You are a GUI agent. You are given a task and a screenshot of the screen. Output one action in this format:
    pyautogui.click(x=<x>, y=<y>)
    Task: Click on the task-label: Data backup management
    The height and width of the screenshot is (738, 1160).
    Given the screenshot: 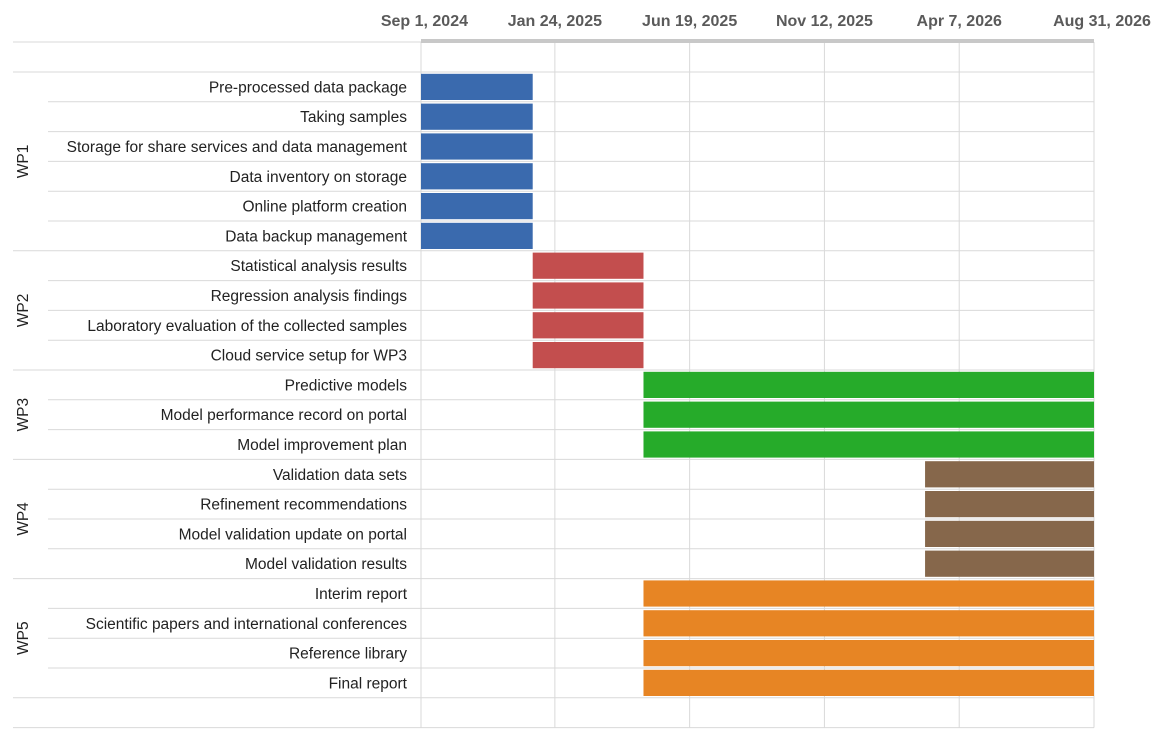 What is the action you would take?
    pyautogui.click(x=316, y=236)
    